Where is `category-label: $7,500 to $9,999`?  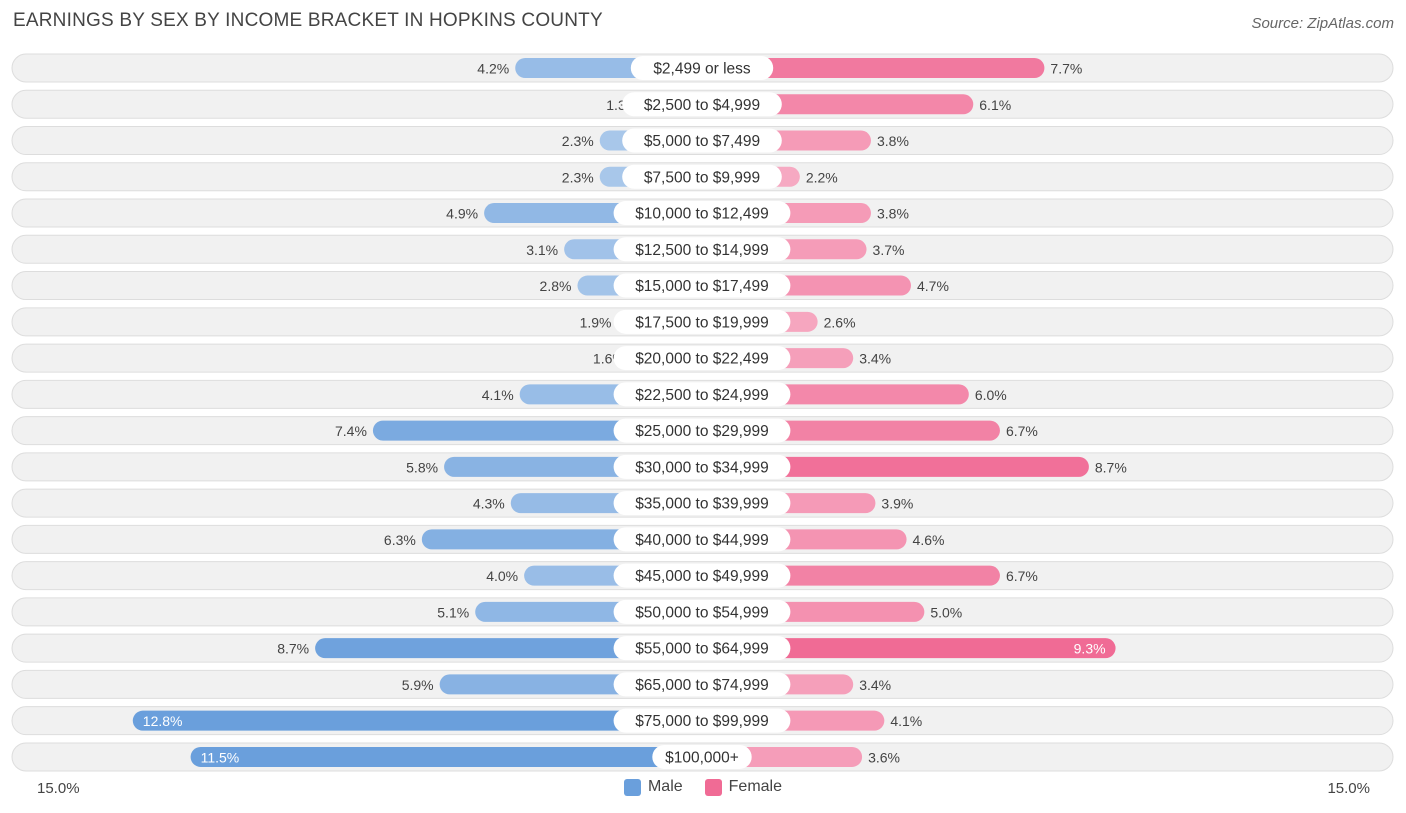 category-label: $7,500 to $9,999 is located at coordinates (702, 177).